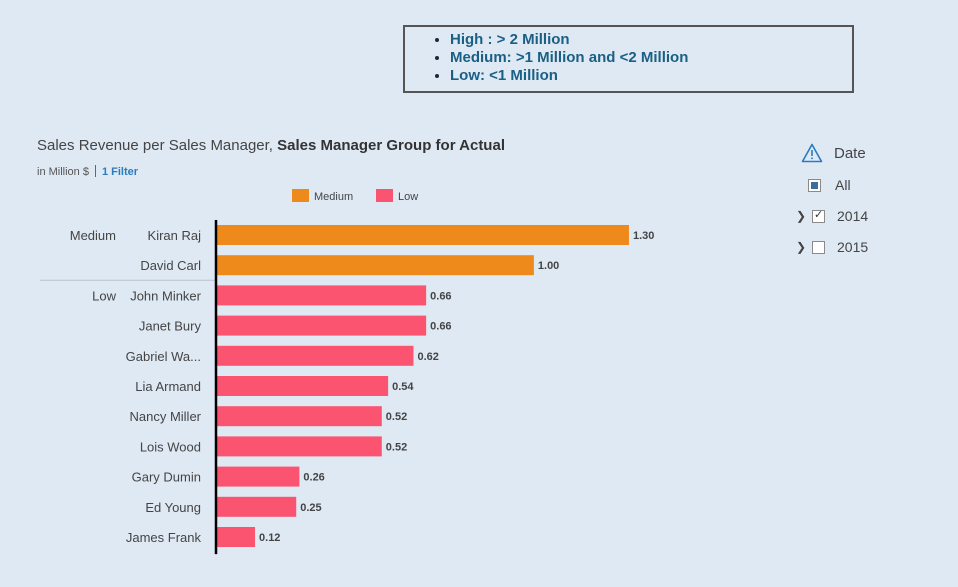  Describe the element at coordinates (170, 446) in the screenshot. I see `category-label: Lois Wood` at that location.